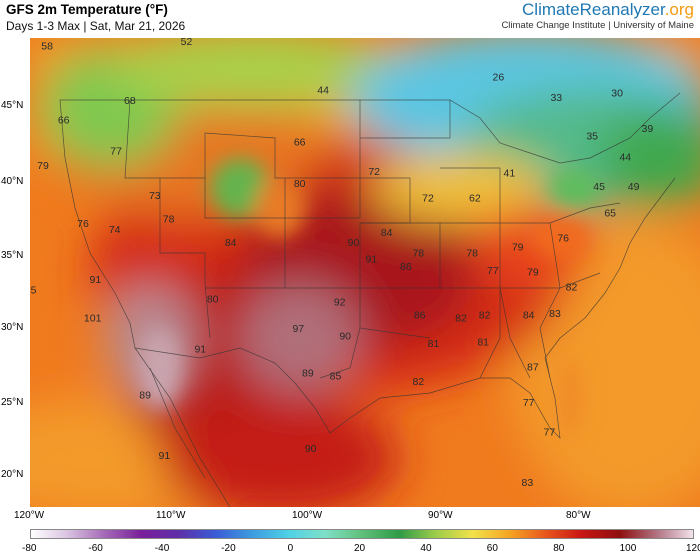 The width and height of the screenshot is (700, 557). What do you see at coordinates (360, 548) in the screenshot?
I see `colorbar-tick-label: 20` at bounding box center [360, 548].